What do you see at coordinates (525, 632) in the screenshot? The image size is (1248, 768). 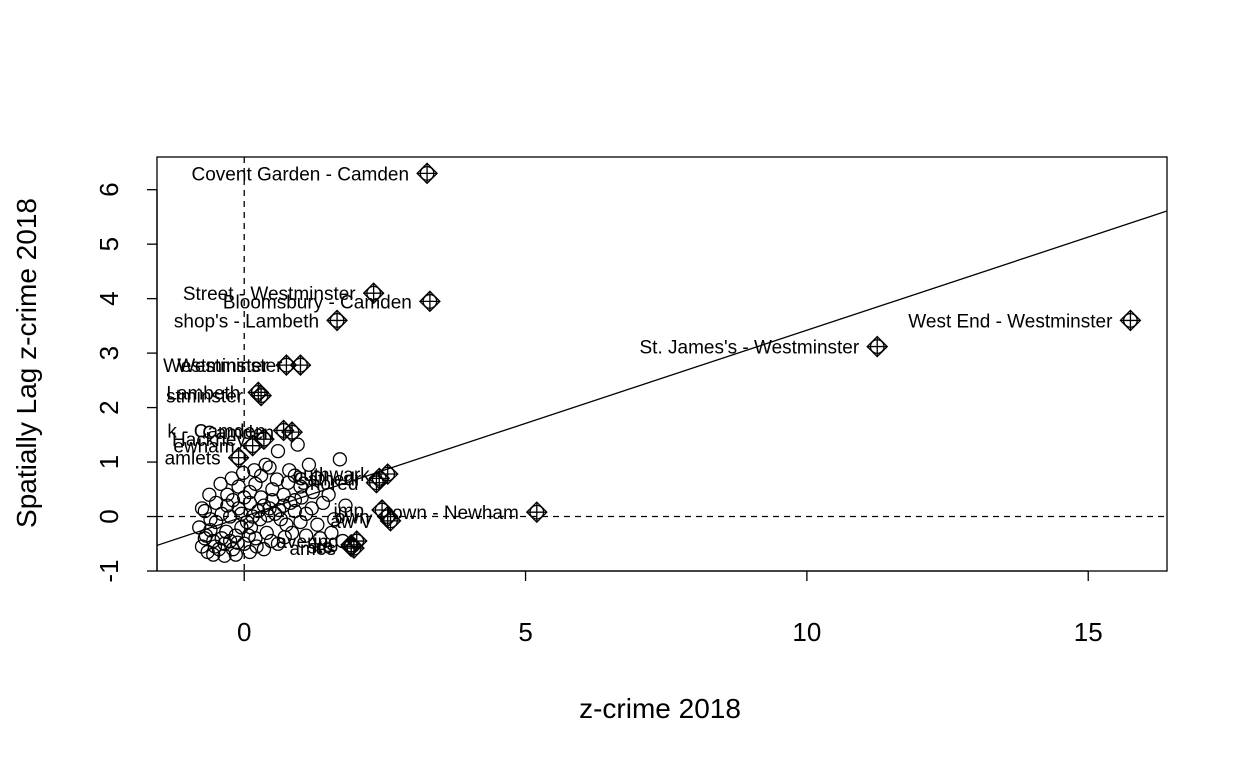 I see `x-tick-label: 5` at bounding box center [525, 632].